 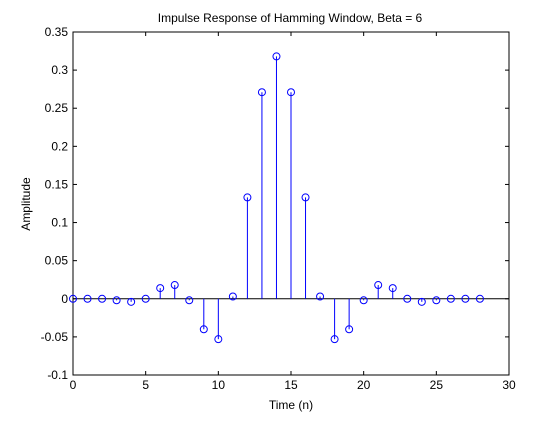 I want to click on y-axis-label: Amplitude, so click(x=26, y=204).